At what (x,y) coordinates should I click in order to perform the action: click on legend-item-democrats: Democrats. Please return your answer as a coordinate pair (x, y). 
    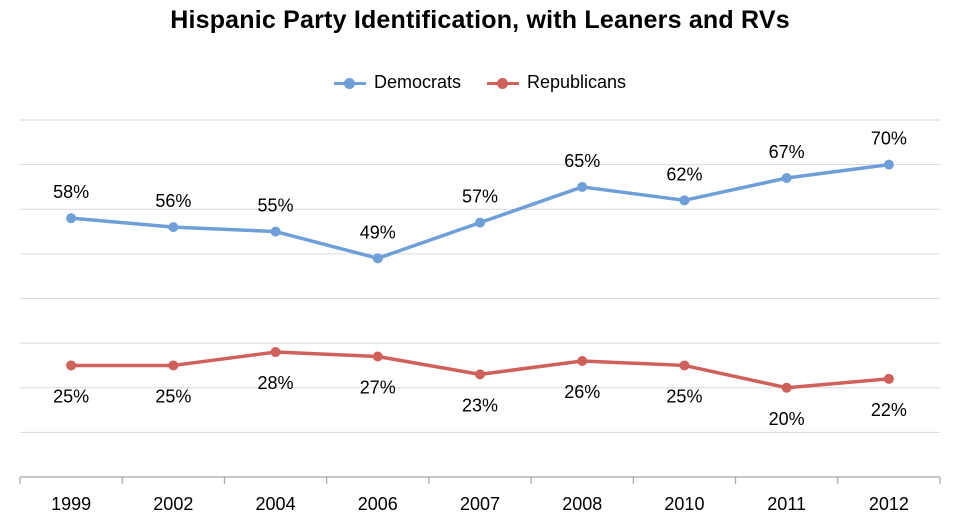
    Looking at the image, I should click on (397, 82).